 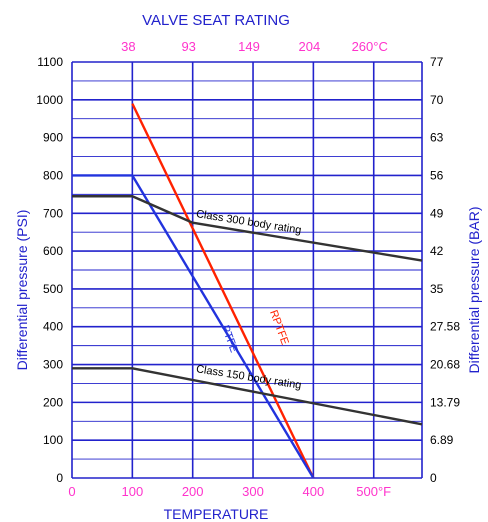 I want to click on y-tick-label-right: 70, so click(x=437, y=100).